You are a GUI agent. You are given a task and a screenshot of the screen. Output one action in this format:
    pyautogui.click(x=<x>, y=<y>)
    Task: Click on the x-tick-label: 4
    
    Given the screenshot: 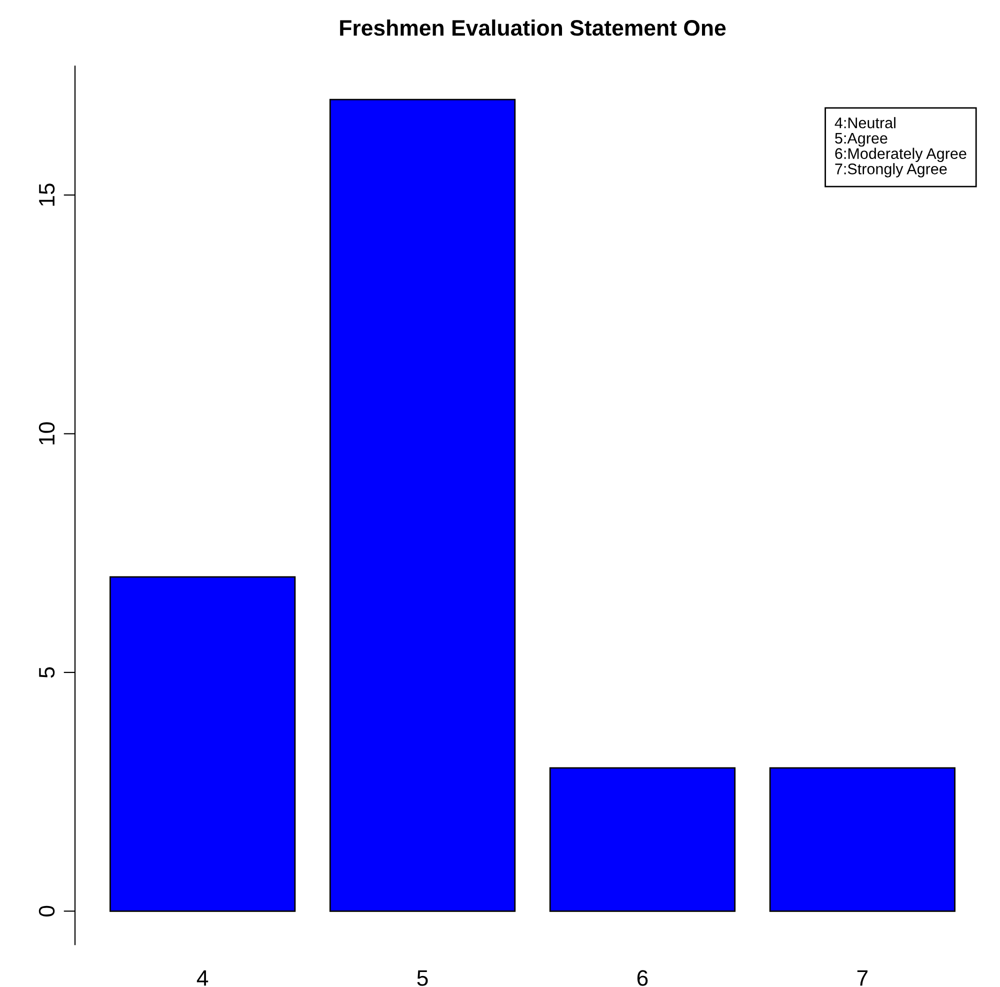 What is the action you would take?
    pyautogui.click(x=202, y=978)
    